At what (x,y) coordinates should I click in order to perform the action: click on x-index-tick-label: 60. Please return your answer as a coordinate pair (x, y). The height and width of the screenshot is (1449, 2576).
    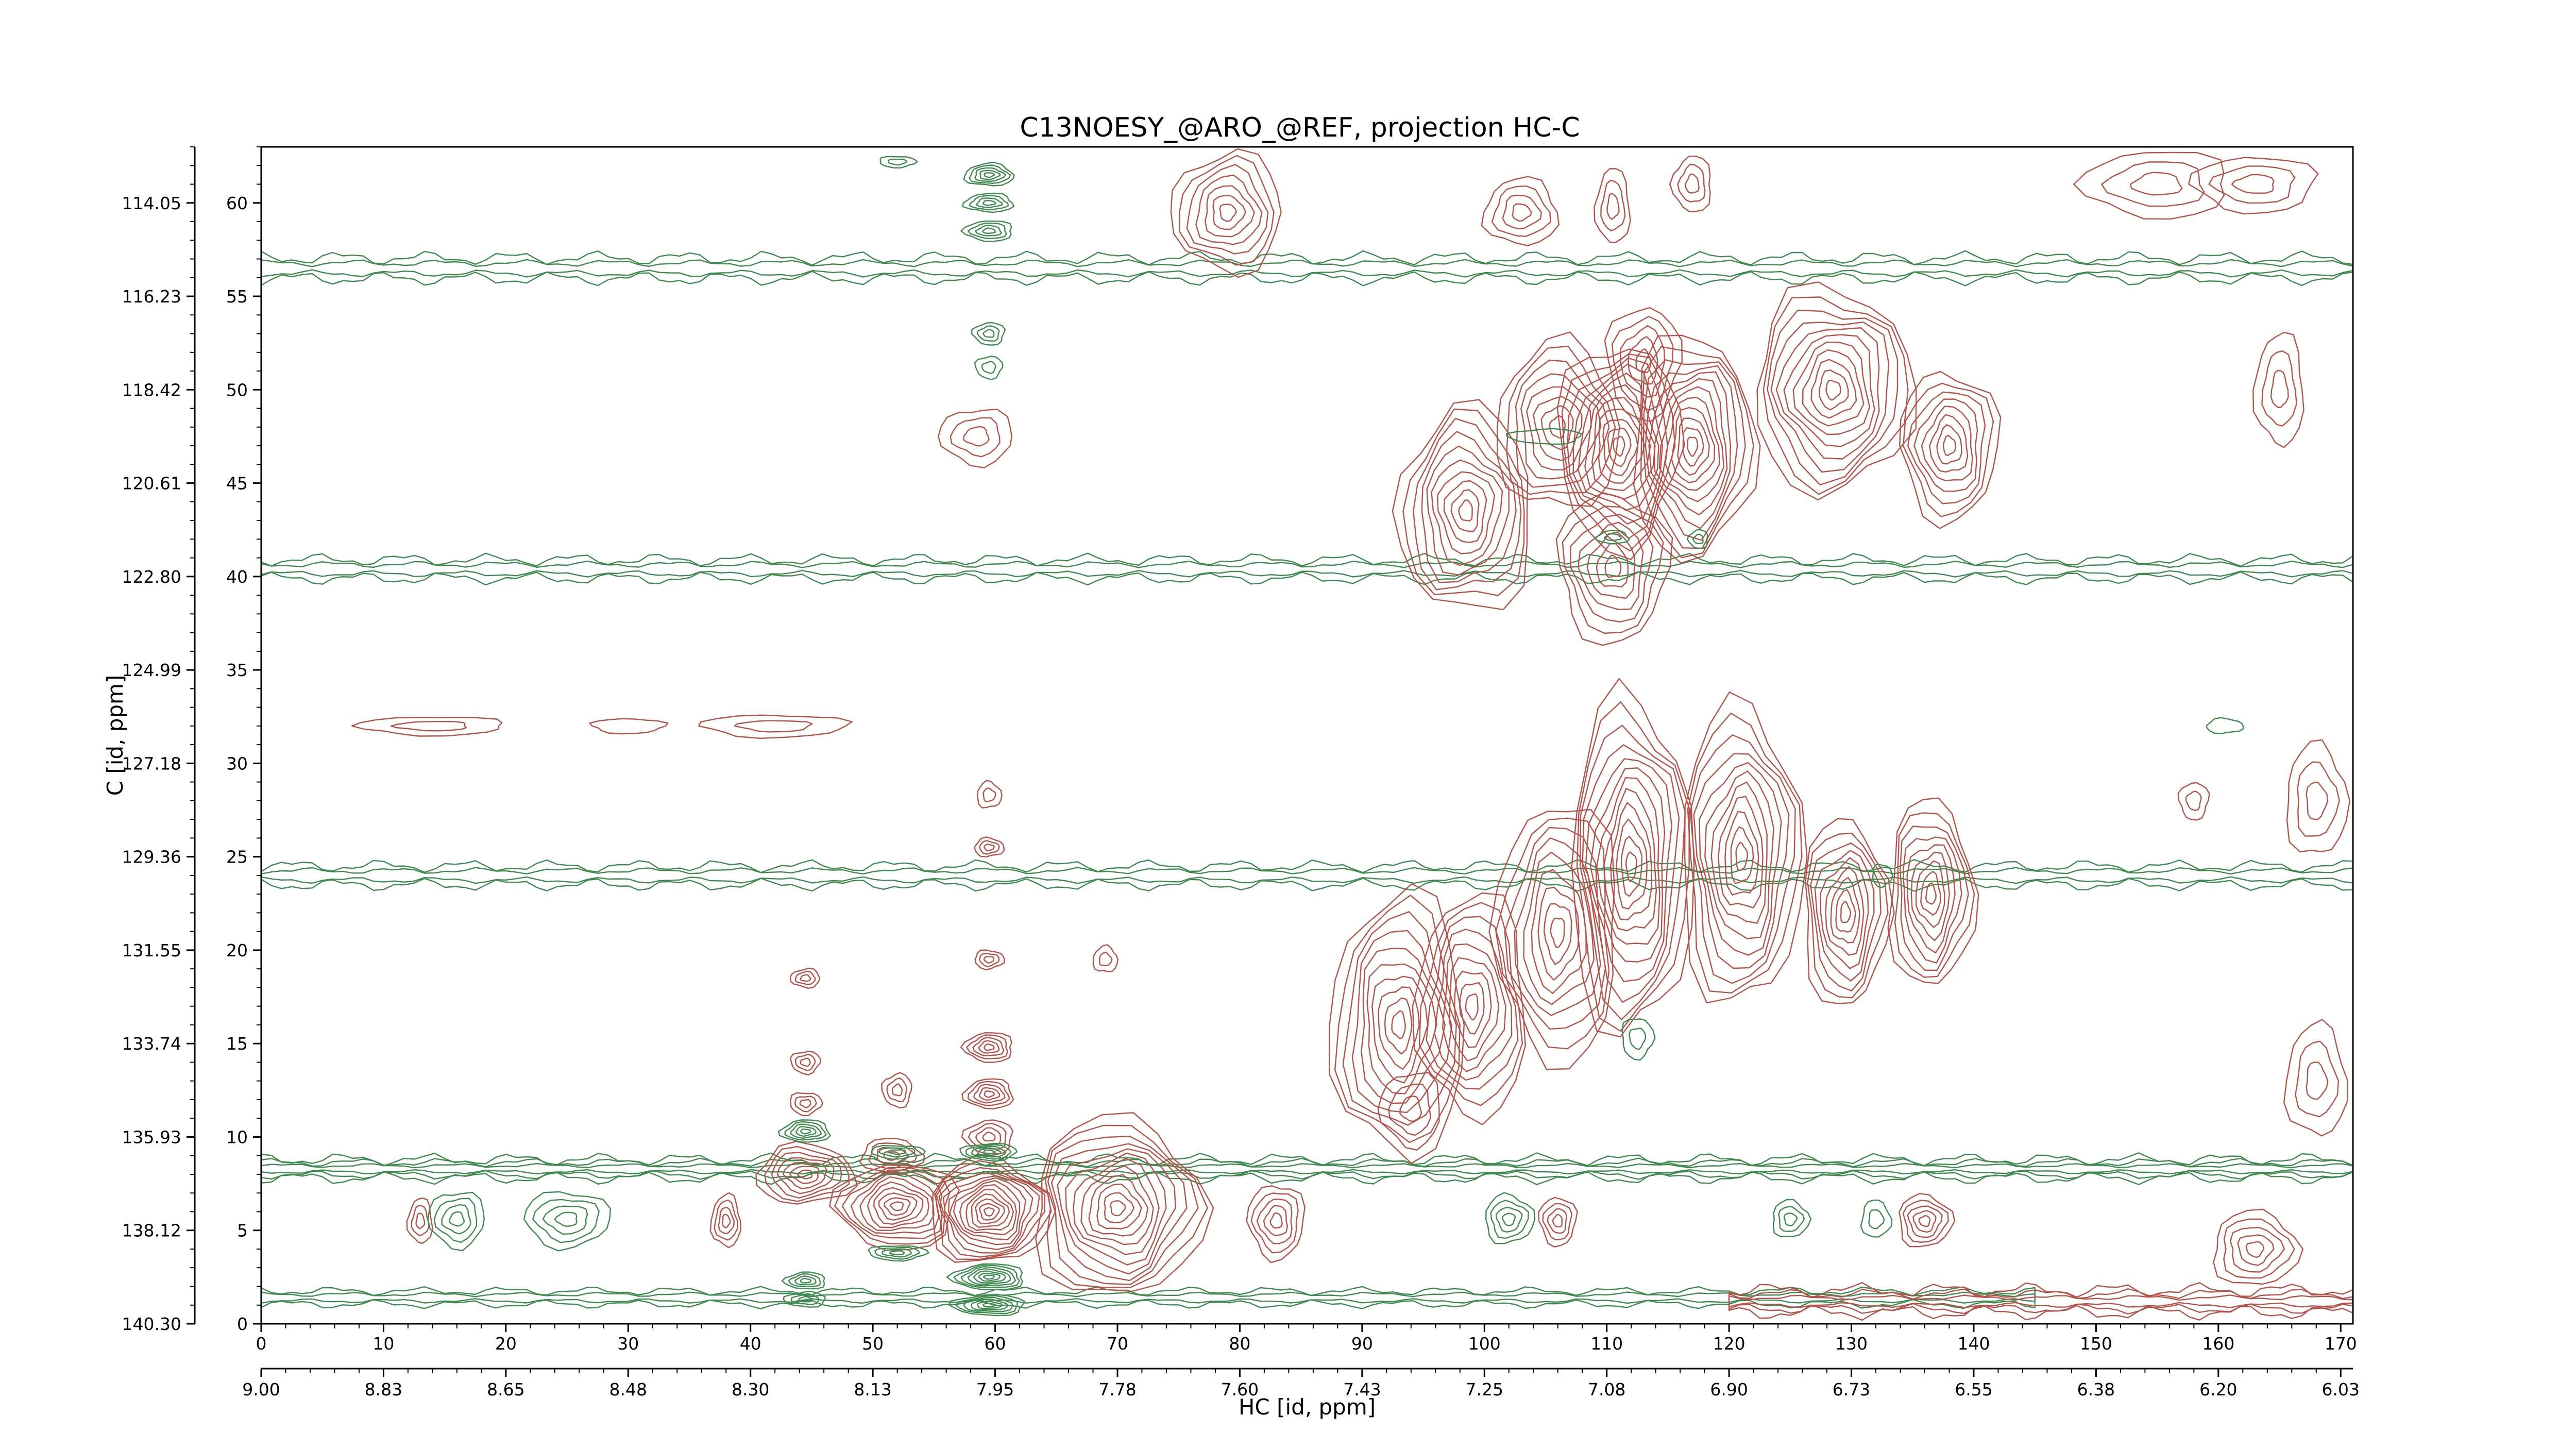
    Looking at the image, I should click on (995, 1344).